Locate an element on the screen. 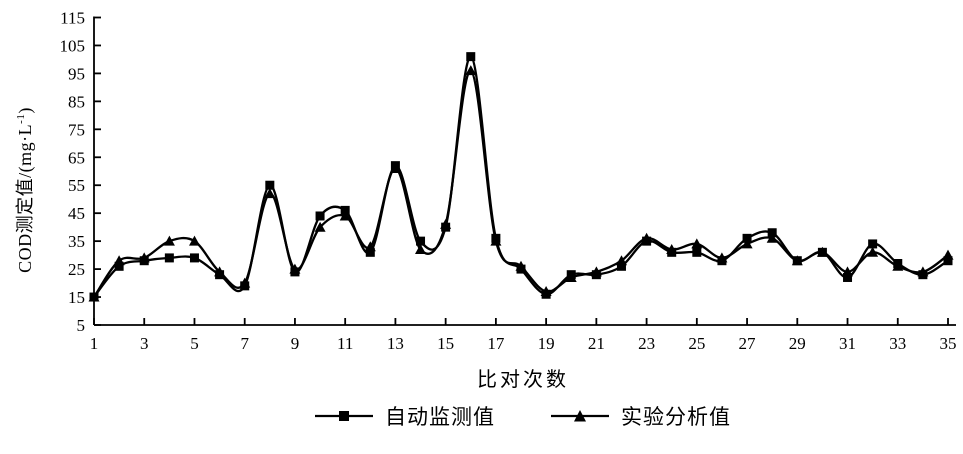  legend-label: 自动监测值 is located at coordinates (440, 417).